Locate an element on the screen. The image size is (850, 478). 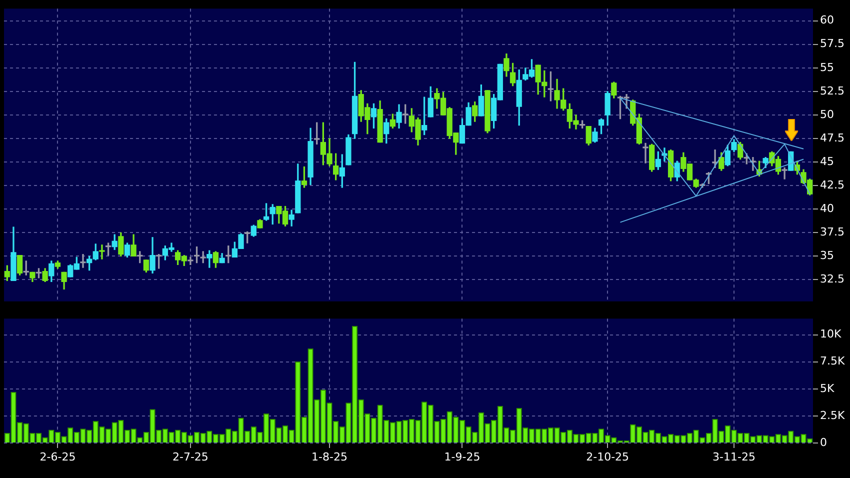
y-tick-label: 5K is located at coordinates (827, 388).